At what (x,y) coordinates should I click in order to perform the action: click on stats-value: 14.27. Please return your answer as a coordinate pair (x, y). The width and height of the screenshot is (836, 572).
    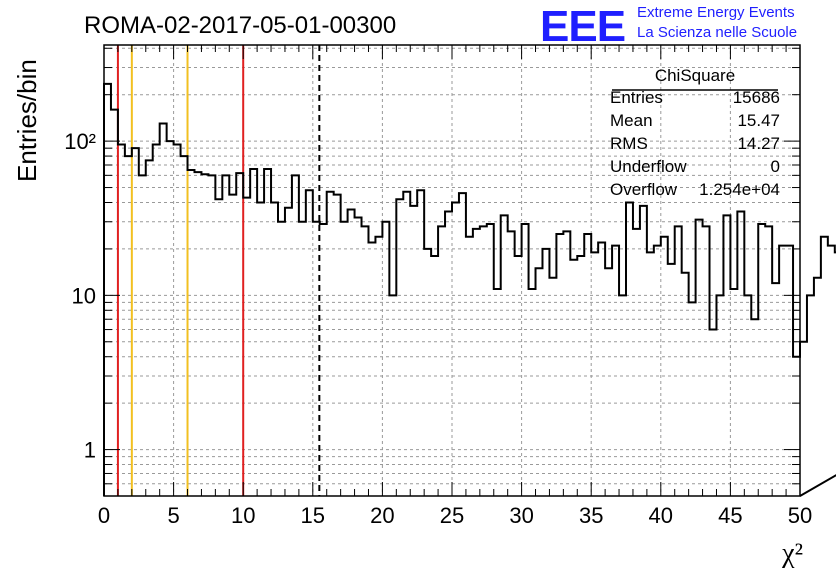
    Looking at the image, I should click on (758, 143).